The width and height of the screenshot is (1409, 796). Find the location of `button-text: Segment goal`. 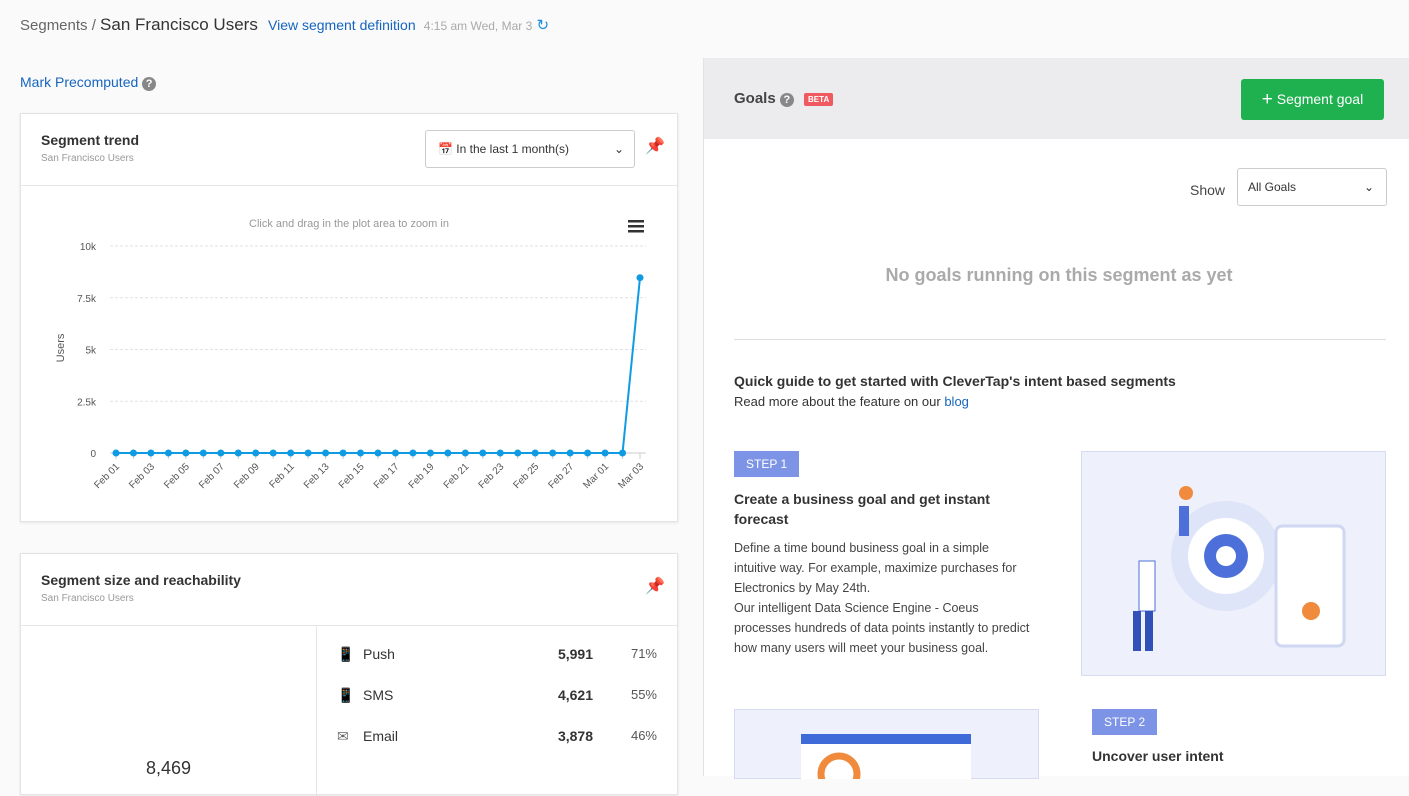

button-text: Segment goal is located at coordinates (1320, 99).